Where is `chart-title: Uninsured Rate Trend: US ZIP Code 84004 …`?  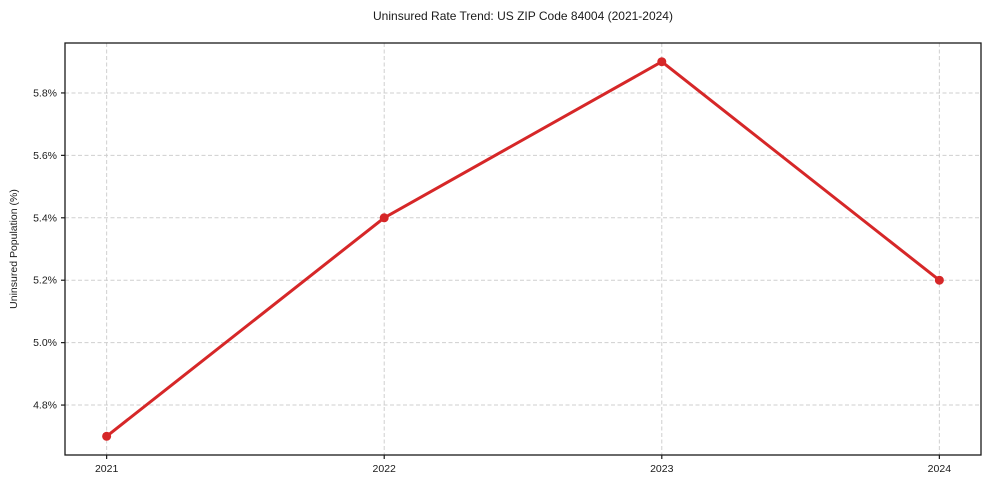
chart-title: Uninsured Rate Trend: US ZIP Code 84004 … is located at coordinates (523, 16).